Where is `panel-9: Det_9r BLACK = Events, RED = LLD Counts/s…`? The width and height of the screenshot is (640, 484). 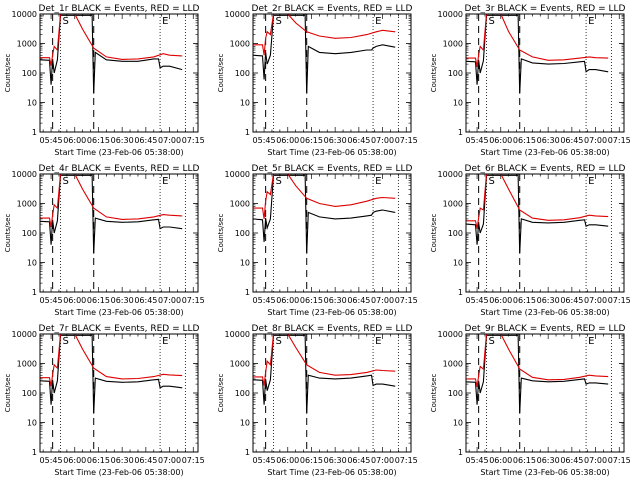 panel-9: Det_9r BLACK = Events, RED = LLD Counts/s… is located at coordinates (530, 400).